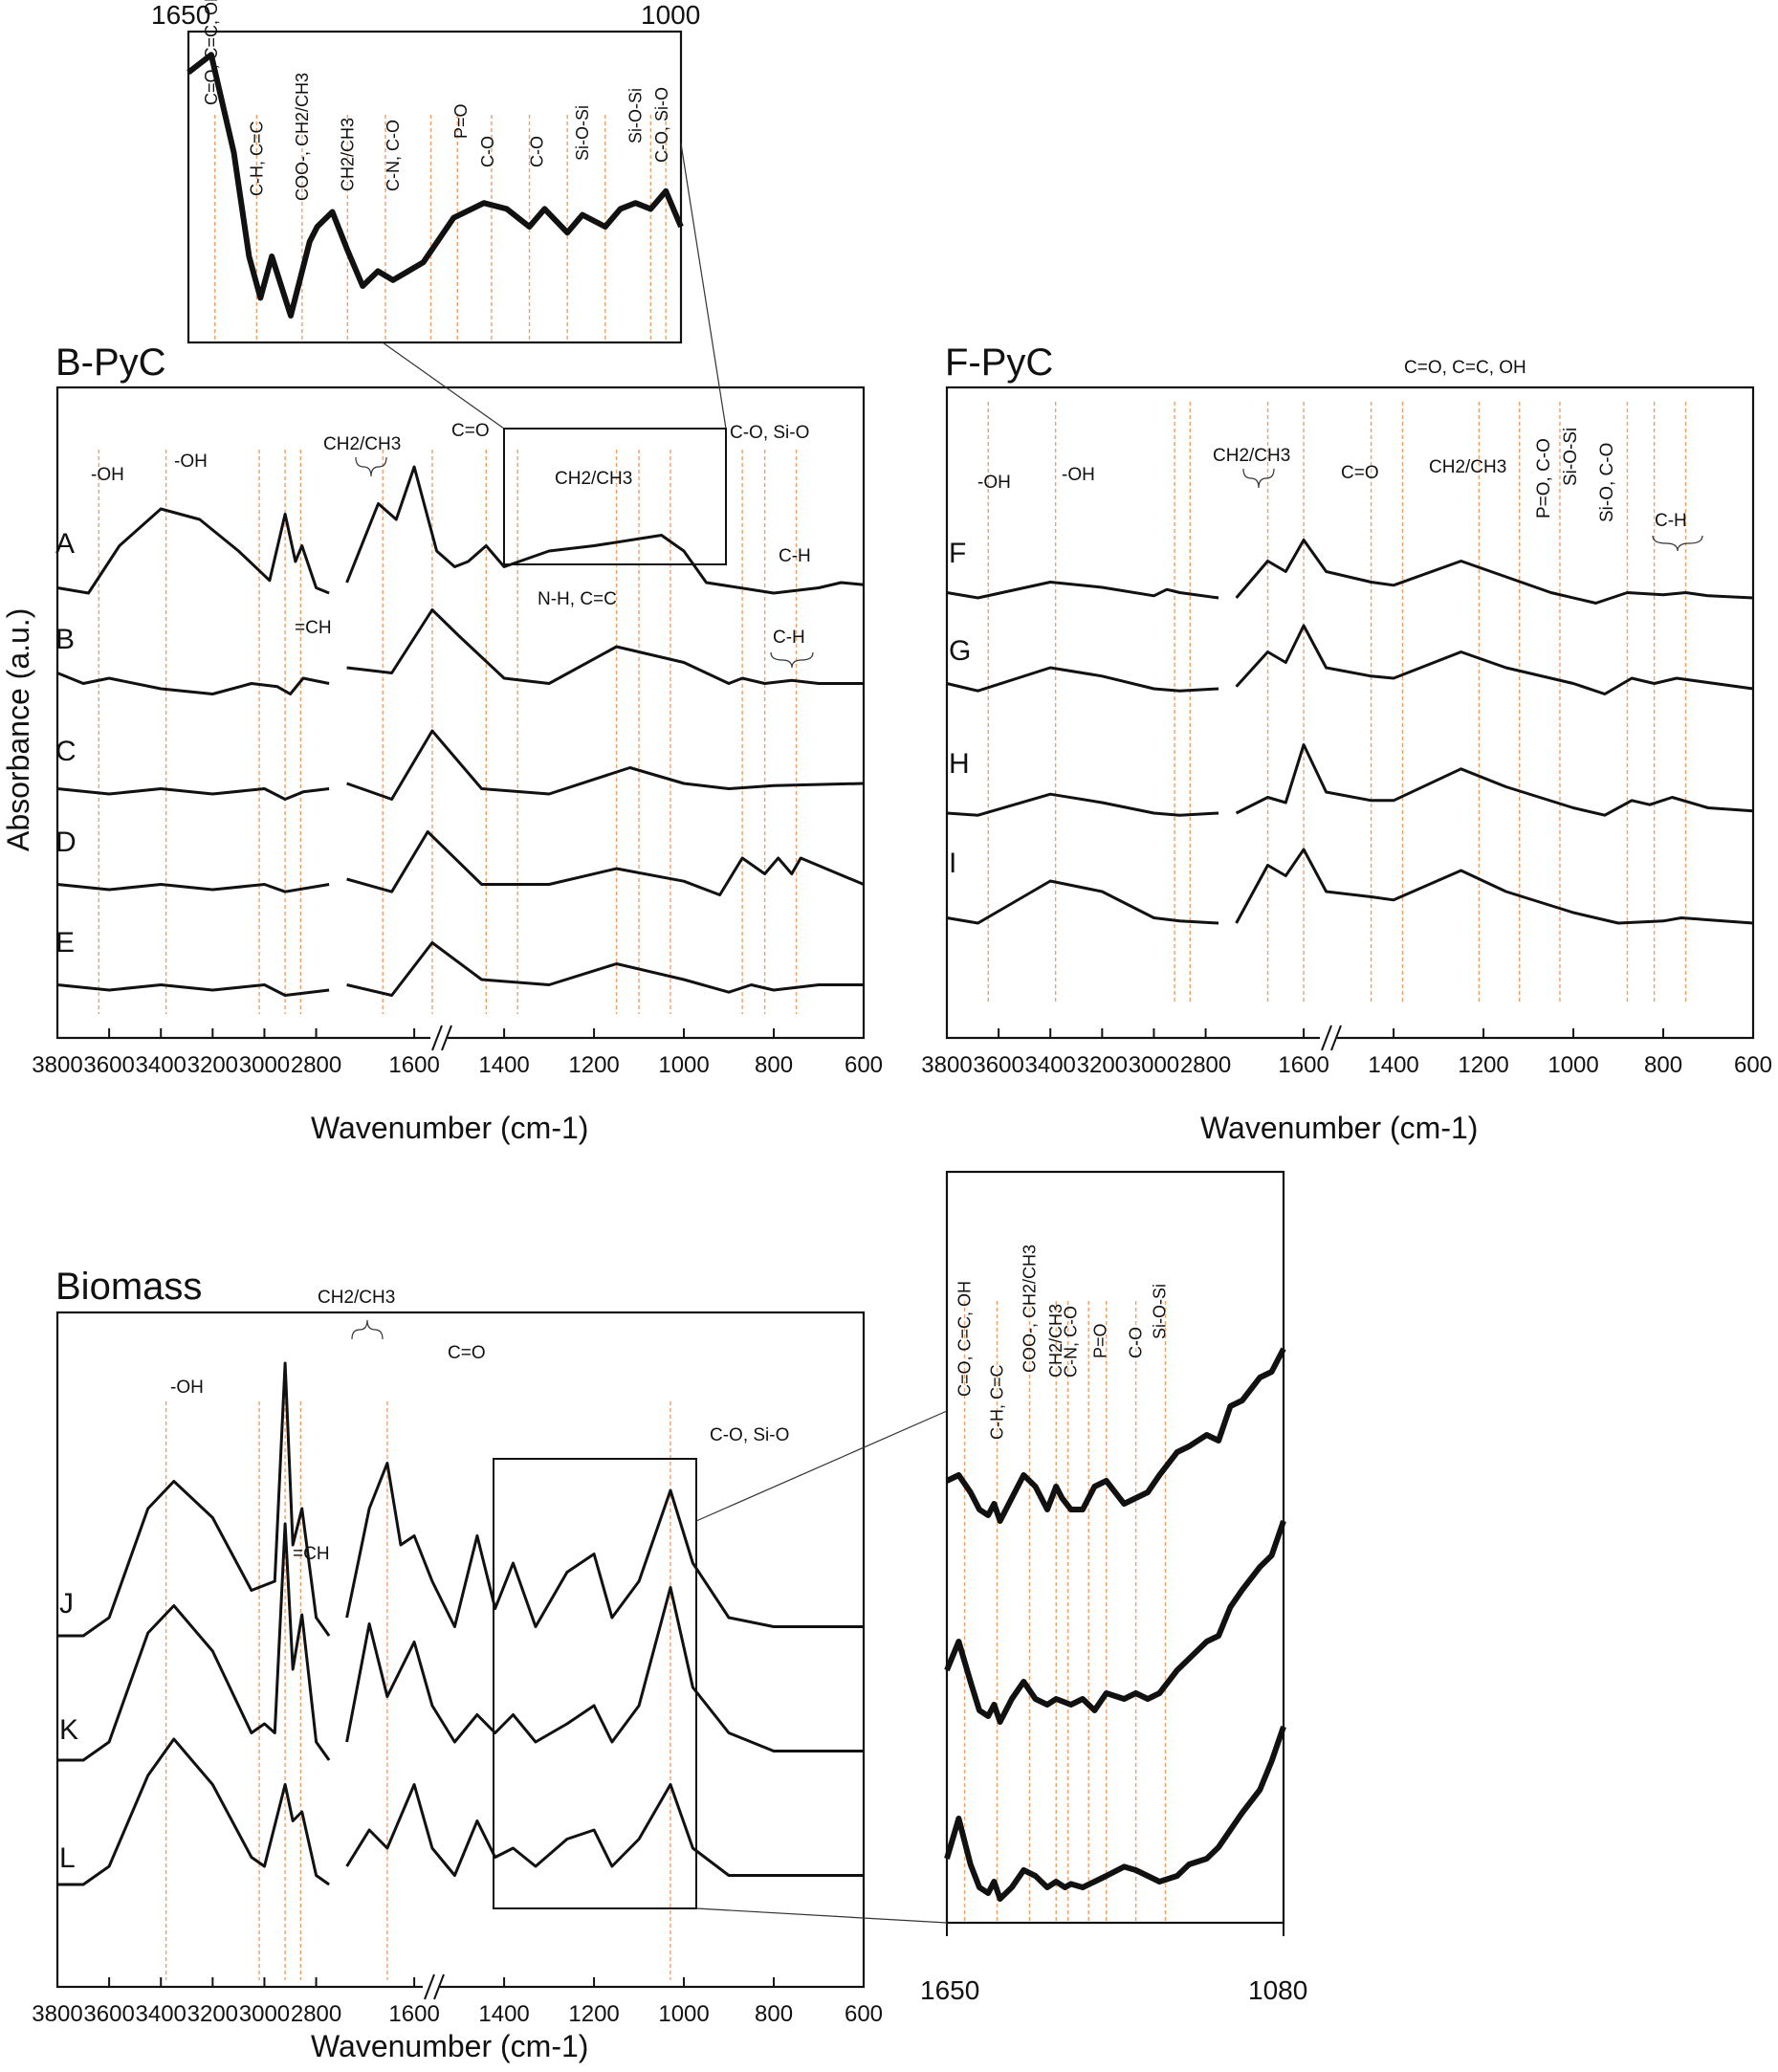 This screenshot has height=2072, width=1778. Describe the element at coordinates (822, 1466) in the screenshot. I see `biomass-inset-connector-top` at that location.